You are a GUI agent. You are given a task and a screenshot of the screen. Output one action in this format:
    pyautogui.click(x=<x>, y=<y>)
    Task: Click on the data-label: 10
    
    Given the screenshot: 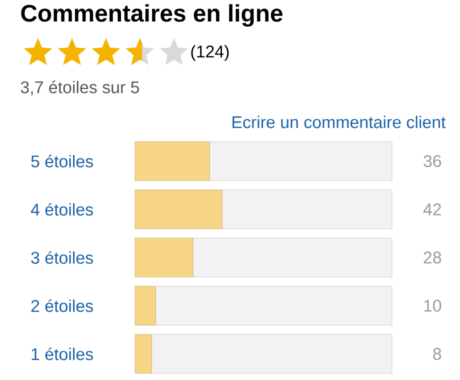 What is the action you would take?
    pyautogui.click(x=433, y=306)
    